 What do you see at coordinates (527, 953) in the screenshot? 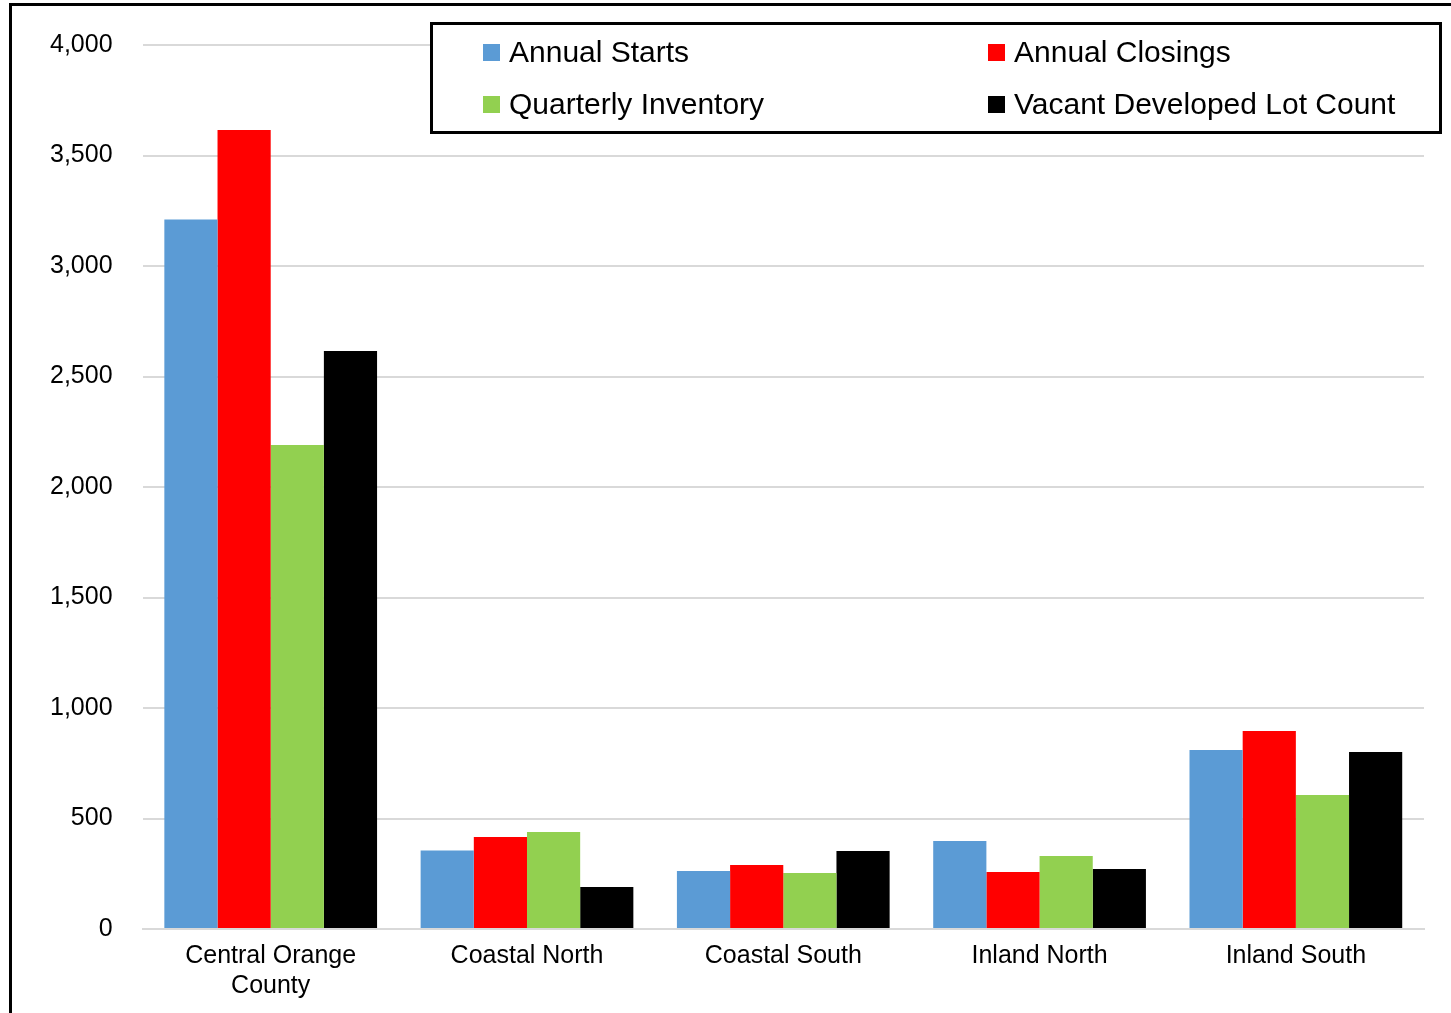
I see `x-tick-label: Coastal North` at bounding box center [527, 953].